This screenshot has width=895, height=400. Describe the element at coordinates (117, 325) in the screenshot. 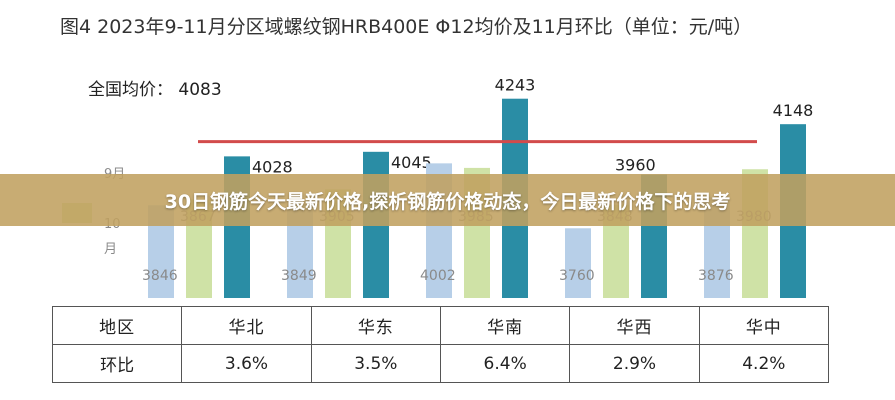

I see `table-header-cell: 地区` at that location.